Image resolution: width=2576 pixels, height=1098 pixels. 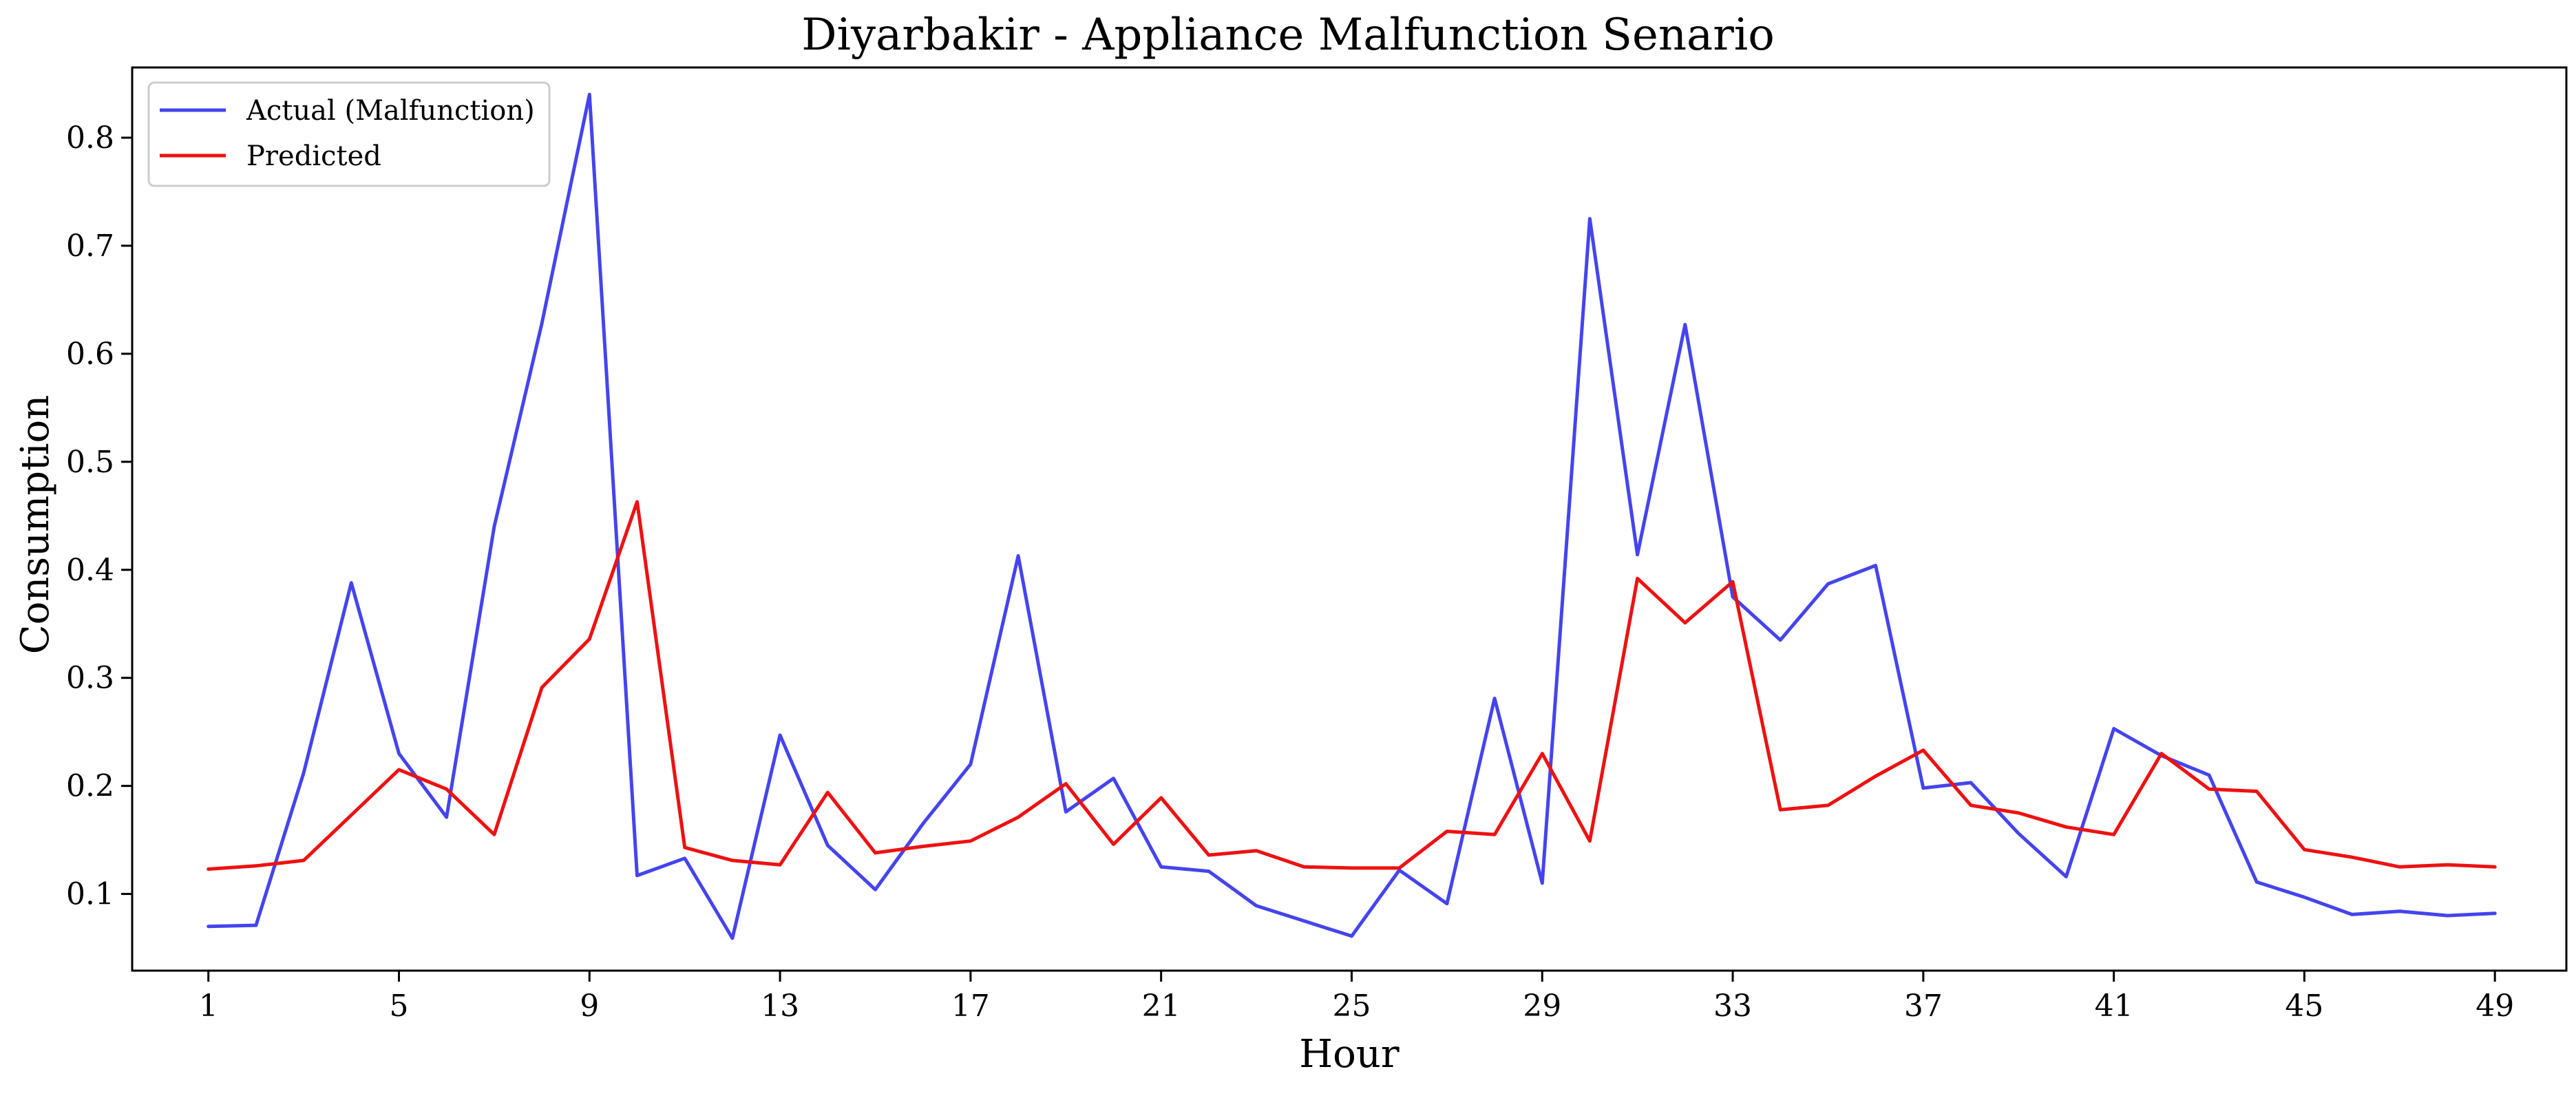 I want to click on y-tick-label: 0.3, so click(x=90, y=678).